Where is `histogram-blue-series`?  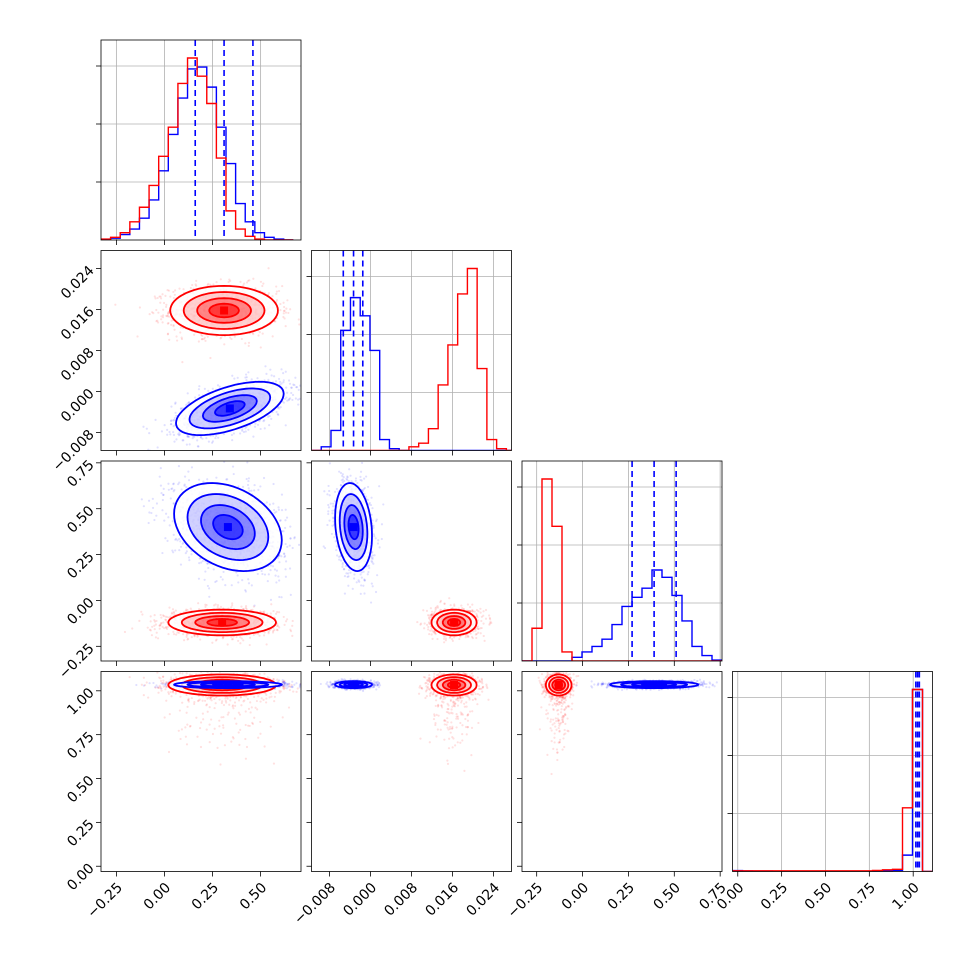
histogram-blue-series is located at coordinates (197, 153).